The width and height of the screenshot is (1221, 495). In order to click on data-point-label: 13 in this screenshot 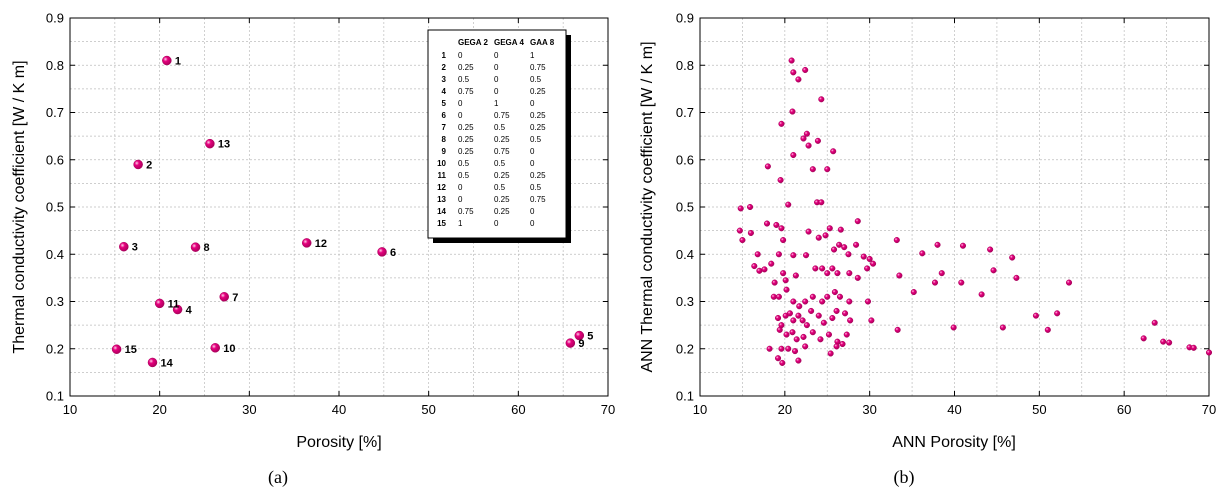, I will do `click(224, 145)`.